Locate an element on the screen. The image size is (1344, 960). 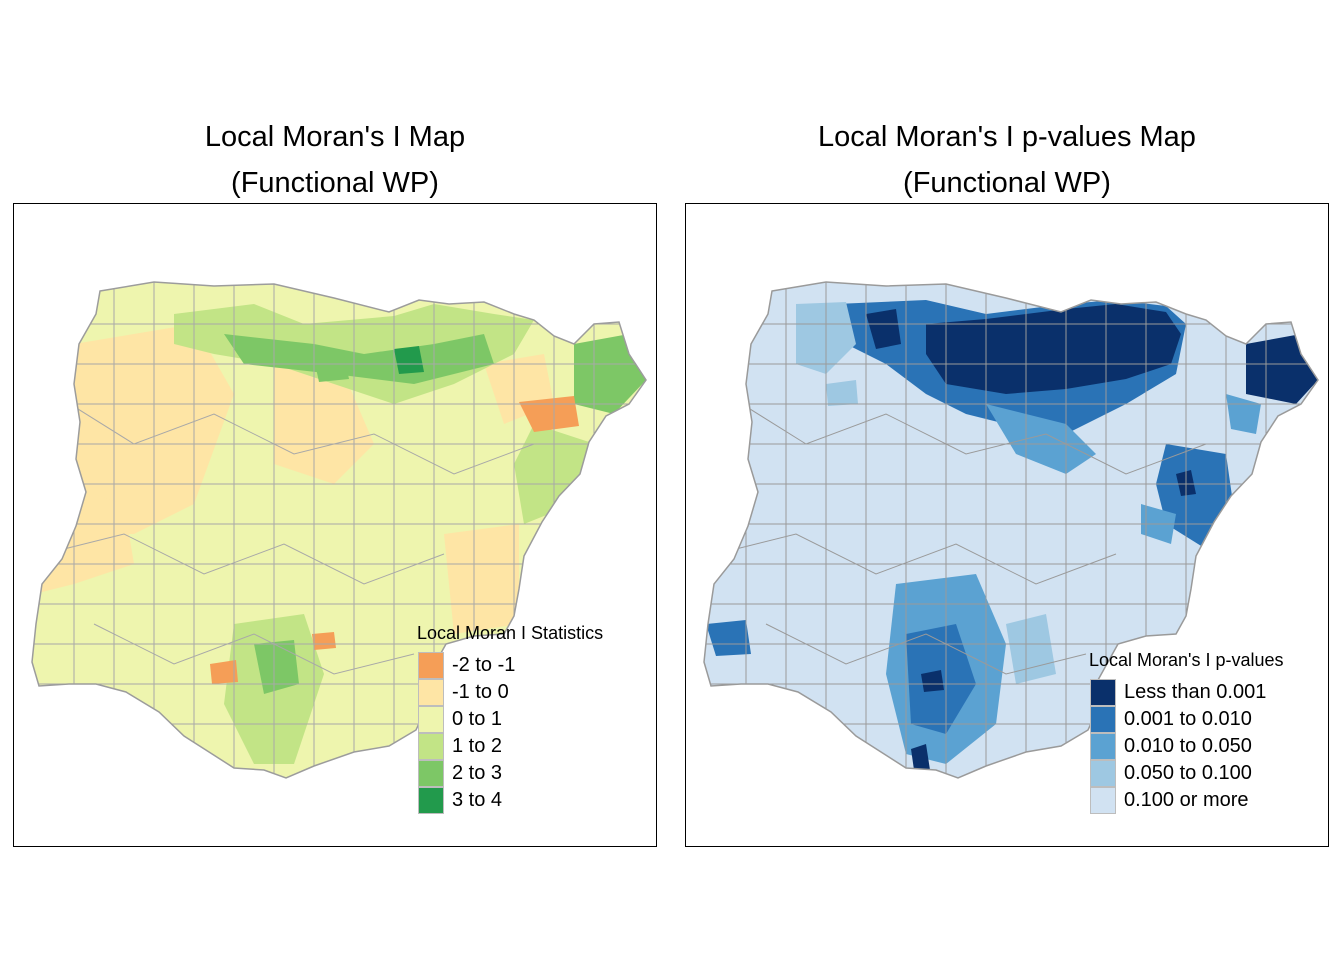
map2-region-misc-pale is located at coordinates (842, 393).